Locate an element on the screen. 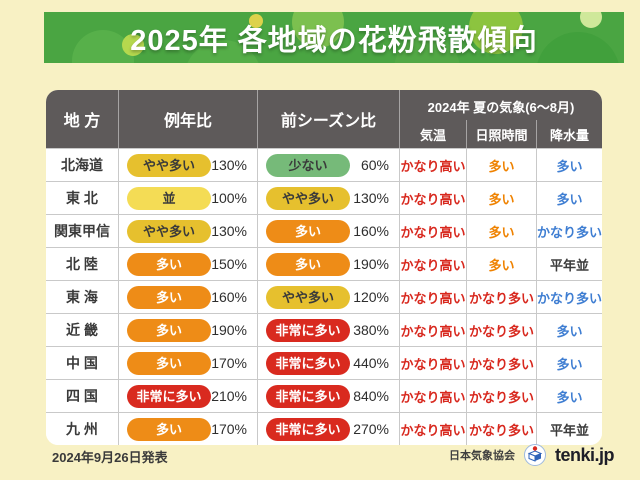 Image resolution: width=640 pixels, height=480 pixels. level-badge: 少ない is located at coordinates (308, 165).